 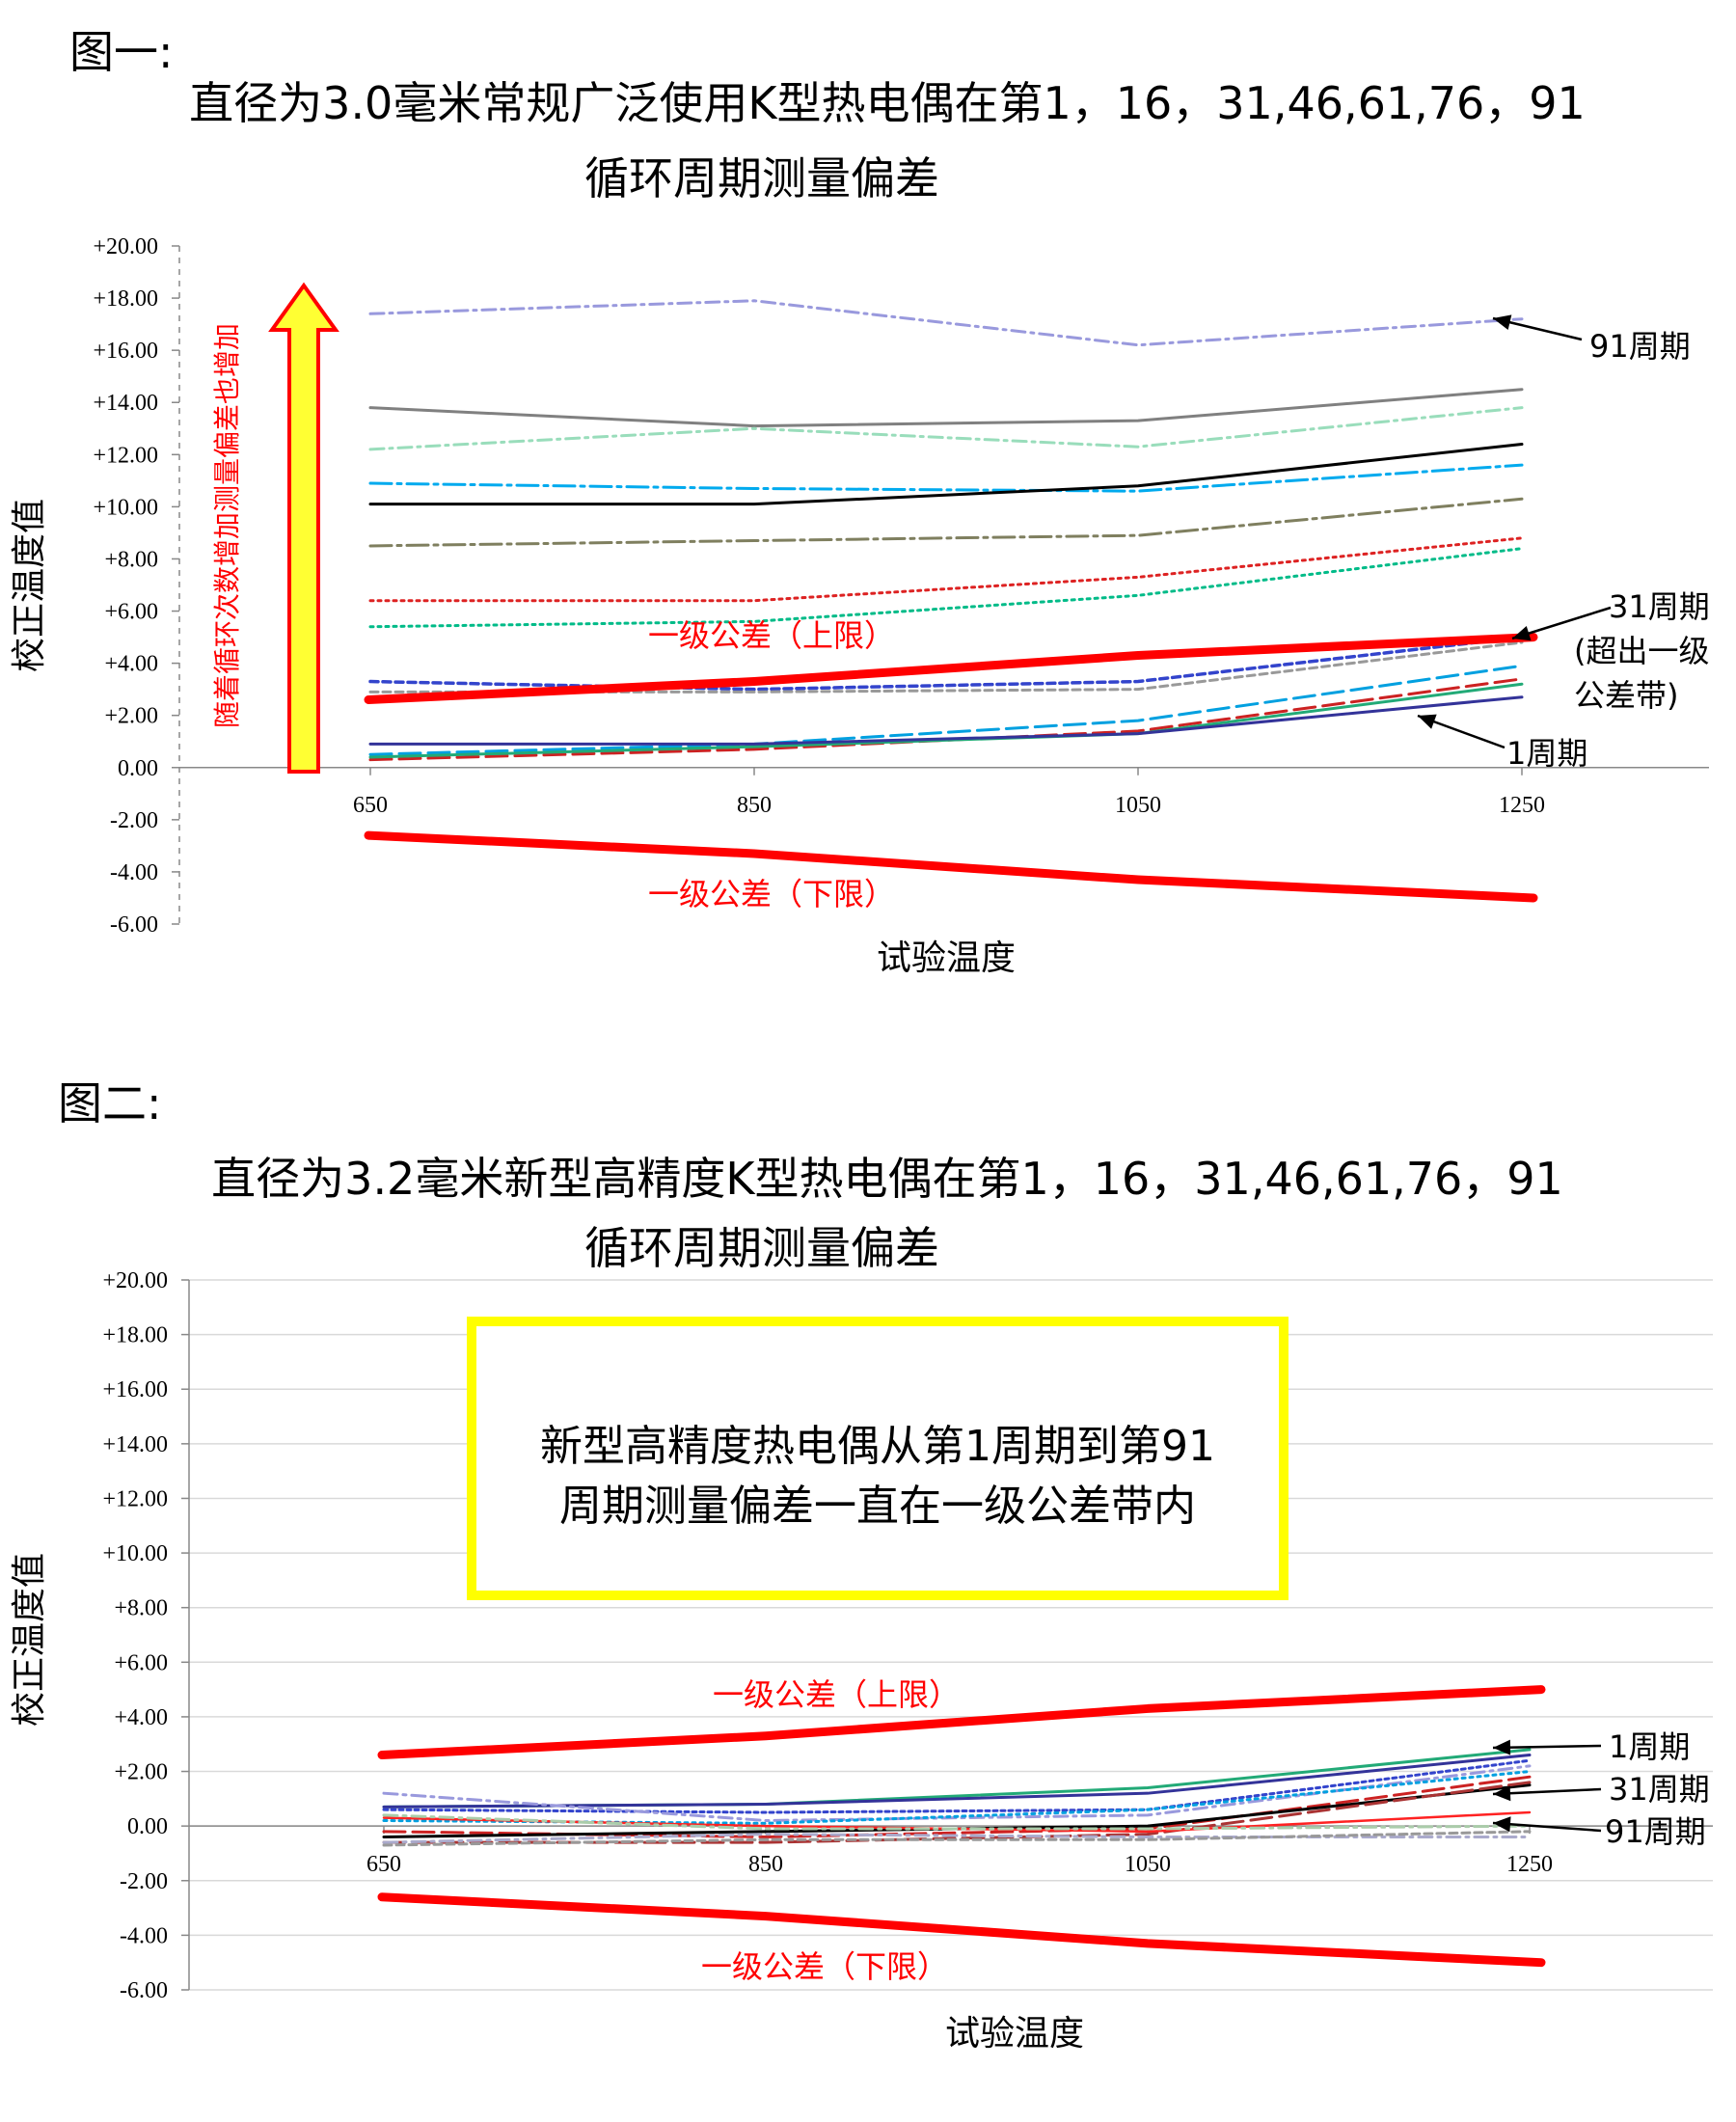 What do you see at coordinates (761, 1248) in the screenshot?
I see `figure2-title-line2: 循环周期测量偏差` at bounding box center [761, 1248].